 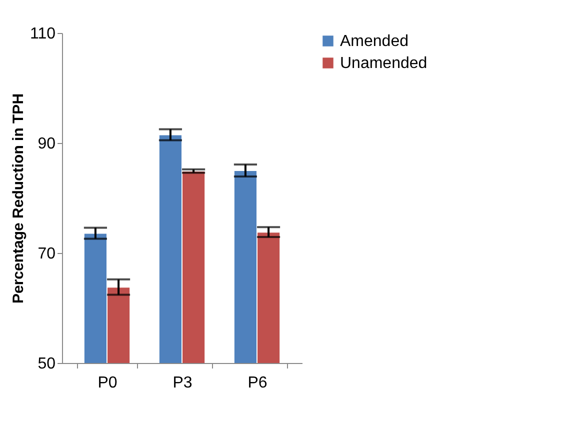 I want to click on legend-label: Unamended, so click(x=384, y=63).